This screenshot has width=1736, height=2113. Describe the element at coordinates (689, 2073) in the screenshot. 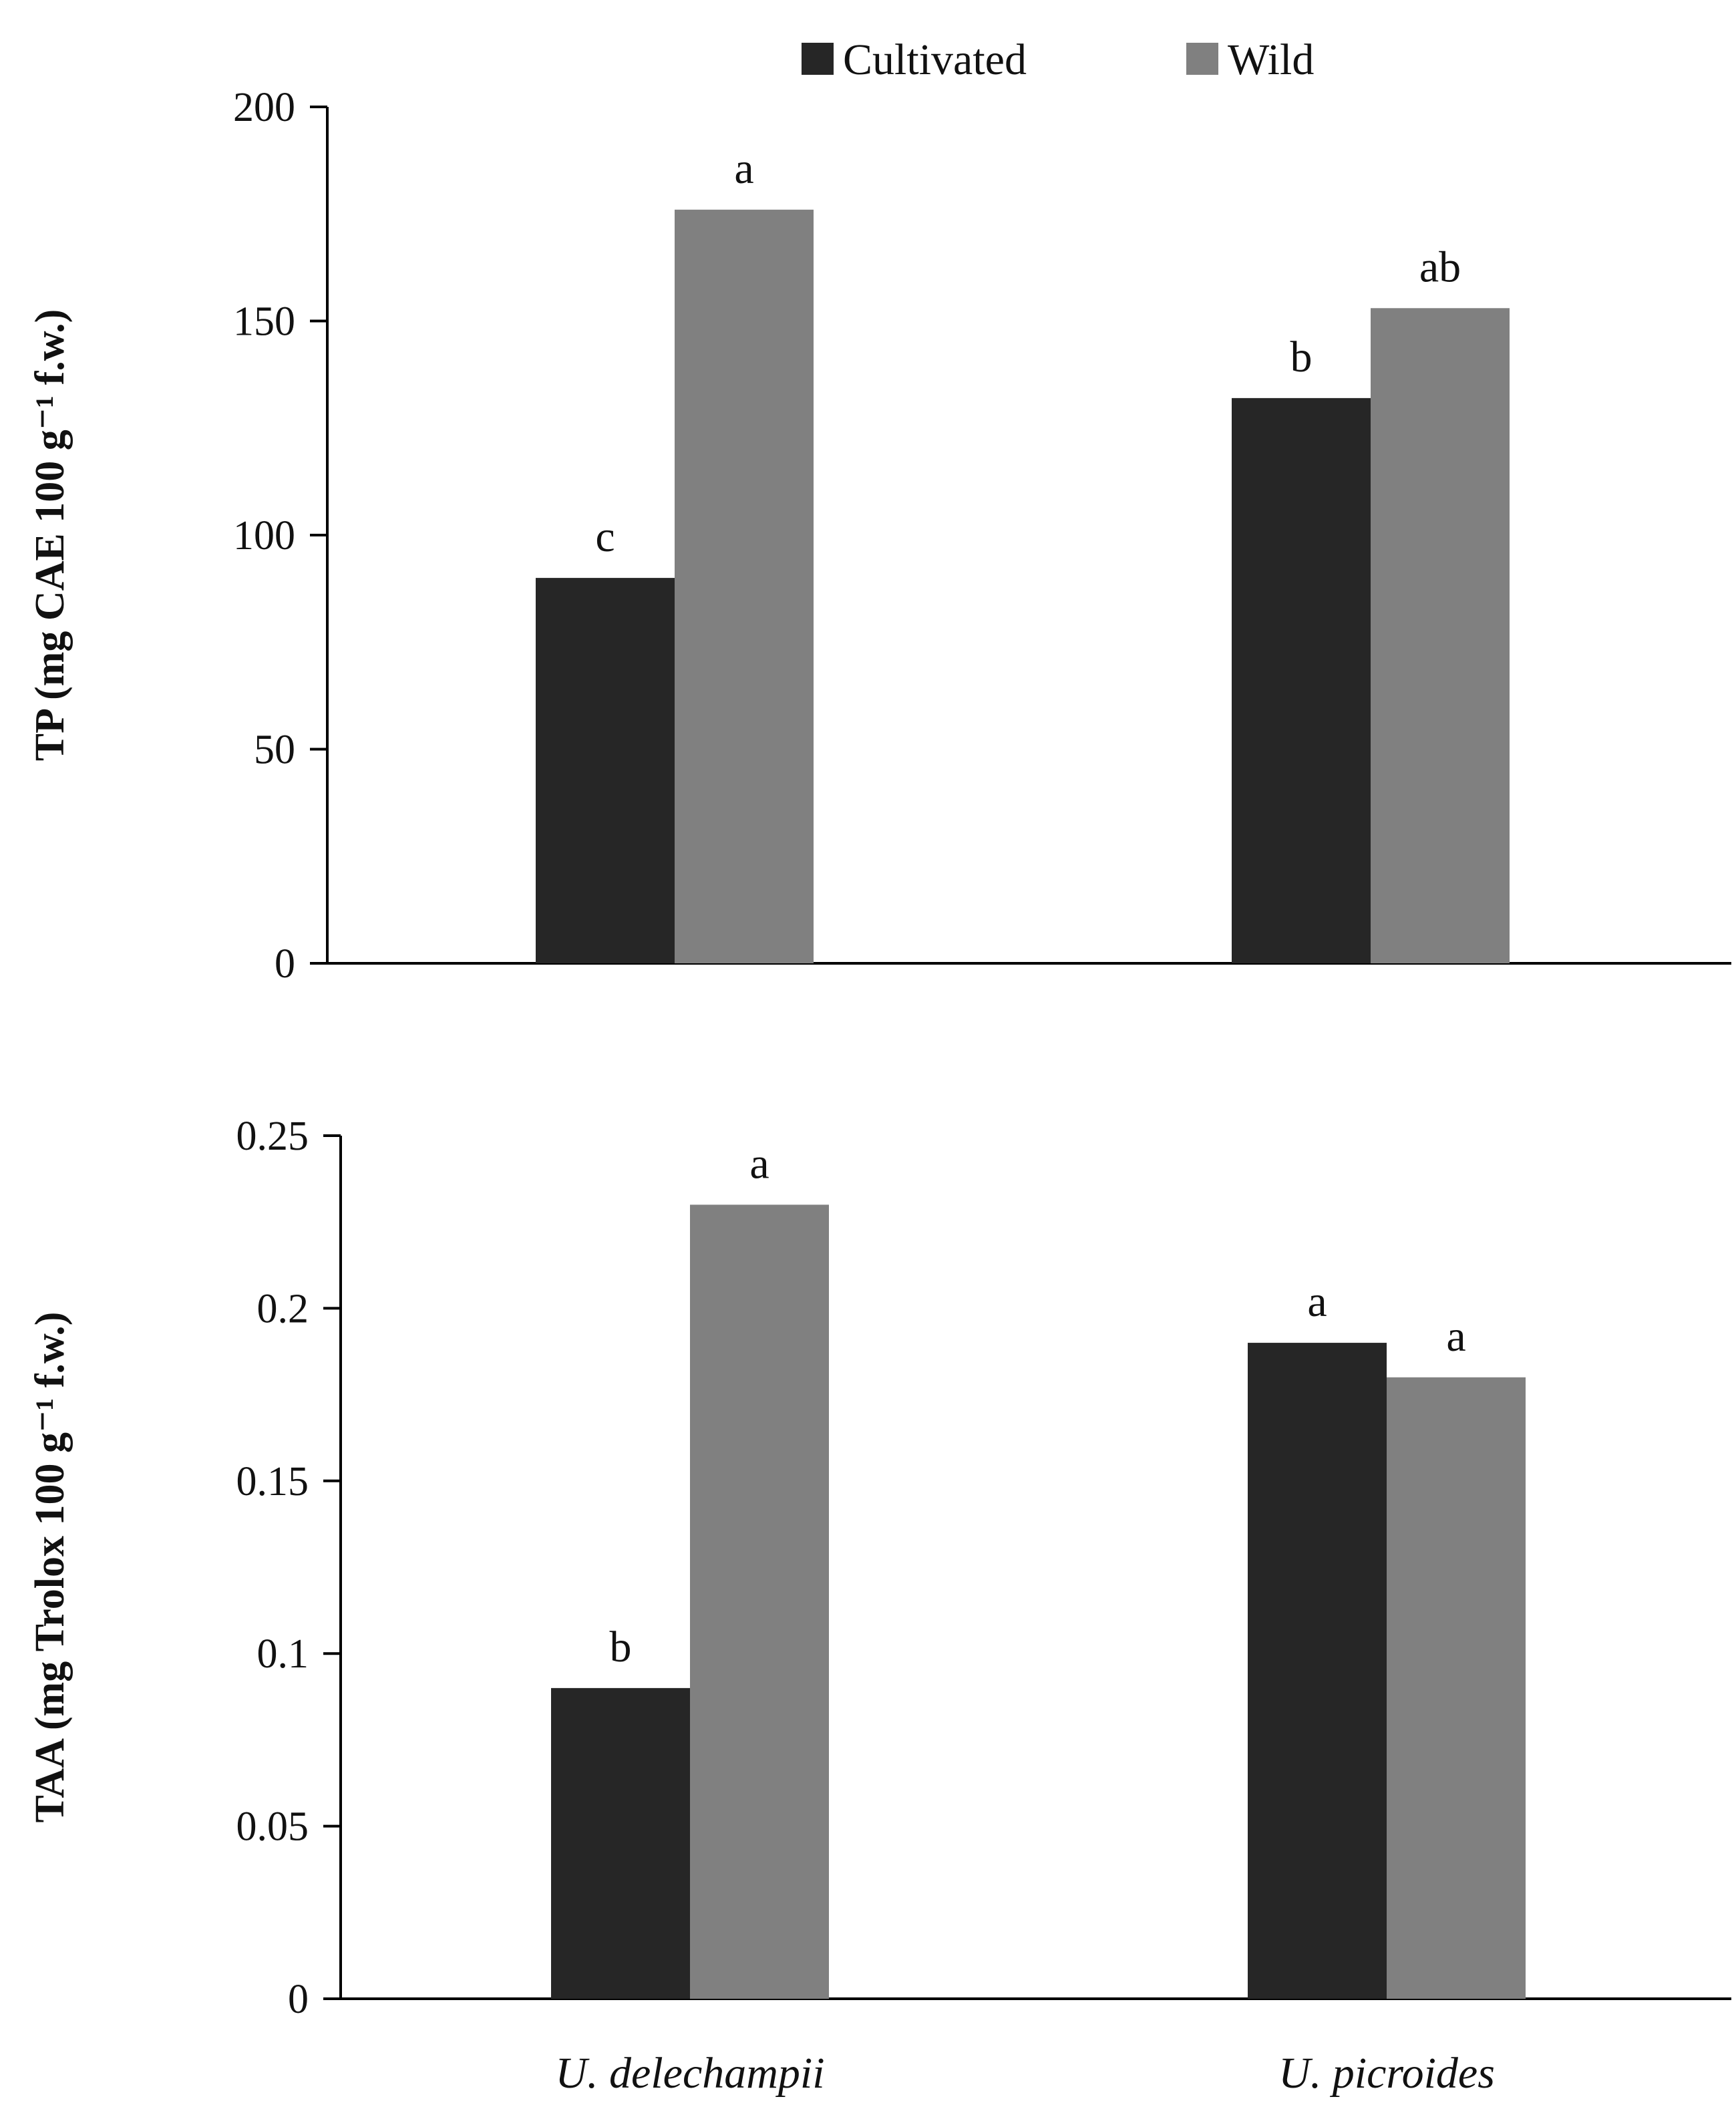

I see `x-category-label: U. delechampii` at that location.